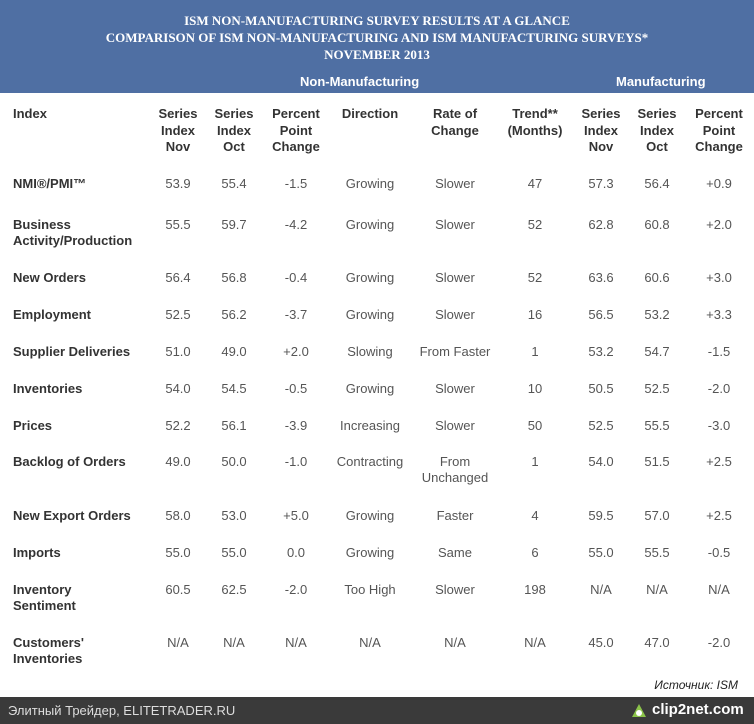 The width and height of the screenshot is (754, 724). Describe the element at coordinates (234, 183) in the screenshot. I see `cell: 55.4` at that location.